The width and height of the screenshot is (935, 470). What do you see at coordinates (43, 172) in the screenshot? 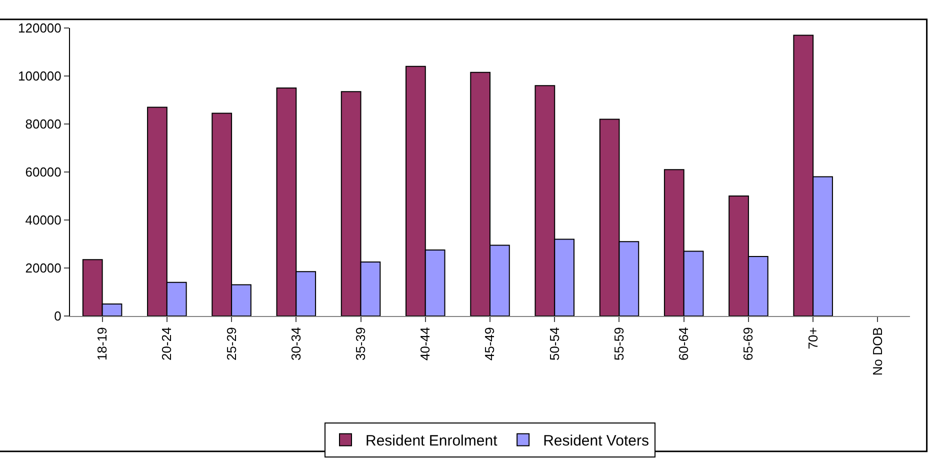
I see `y-tick-label: 60000` at bounding box center [43, 172].